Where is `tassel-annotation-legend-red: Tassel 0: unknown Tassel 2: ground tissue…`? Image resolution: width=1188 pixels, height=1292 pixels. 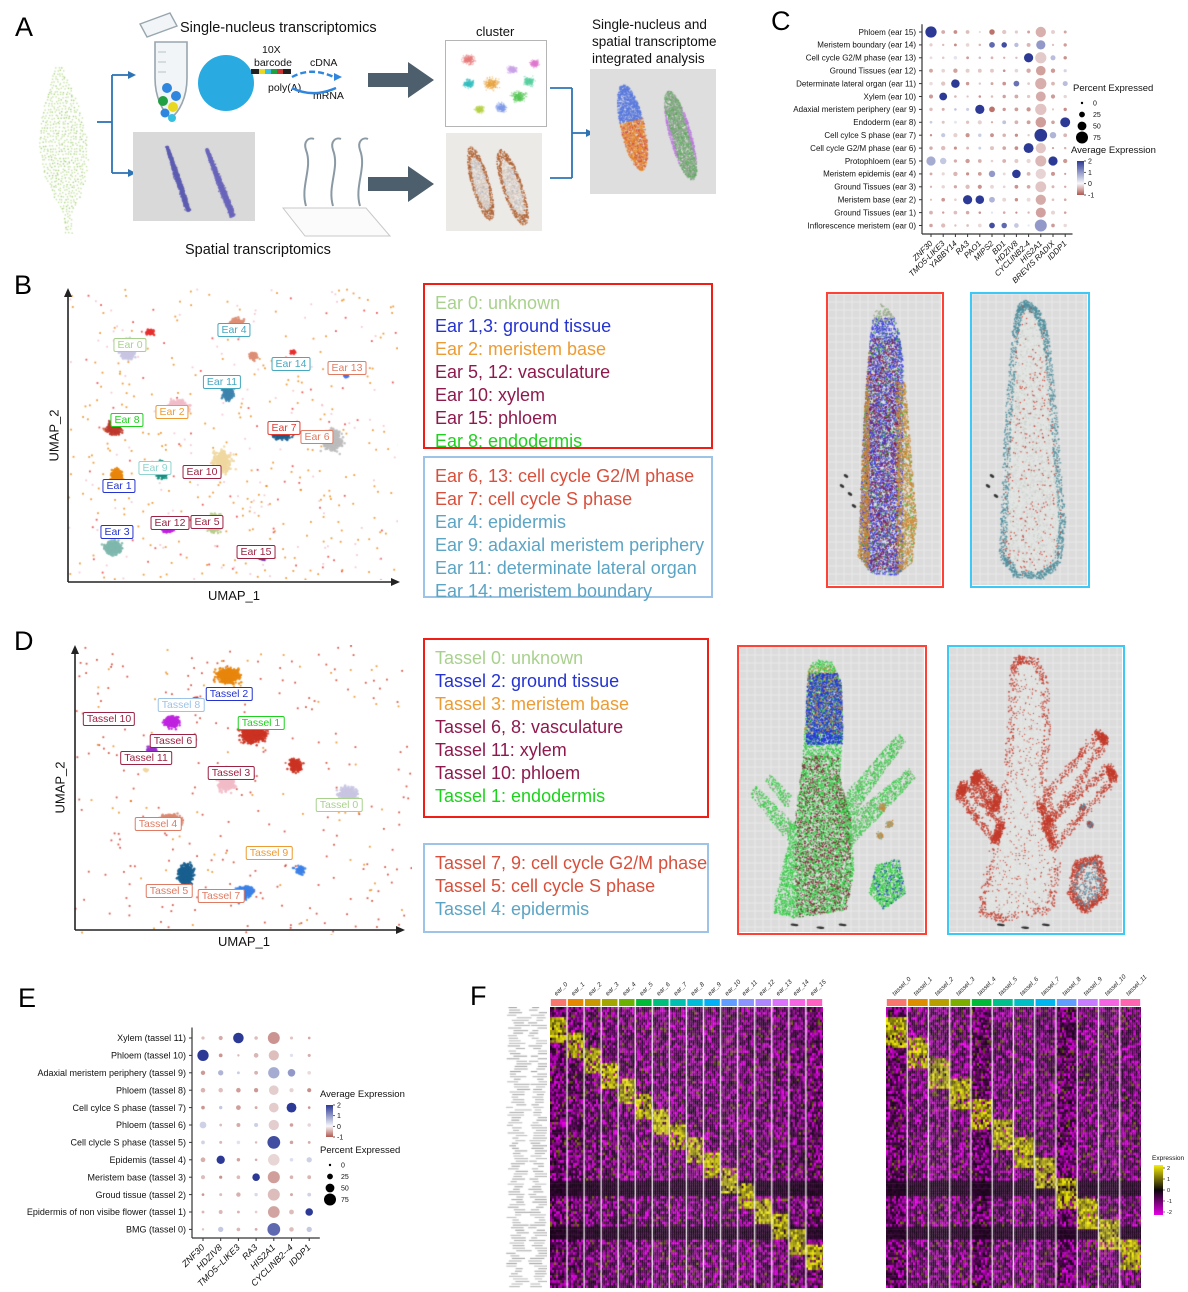
tassel-annotation-legend-red: Tassel 0: unknown Tassel 2: ground tissue… is located at coordinates (566, 728).